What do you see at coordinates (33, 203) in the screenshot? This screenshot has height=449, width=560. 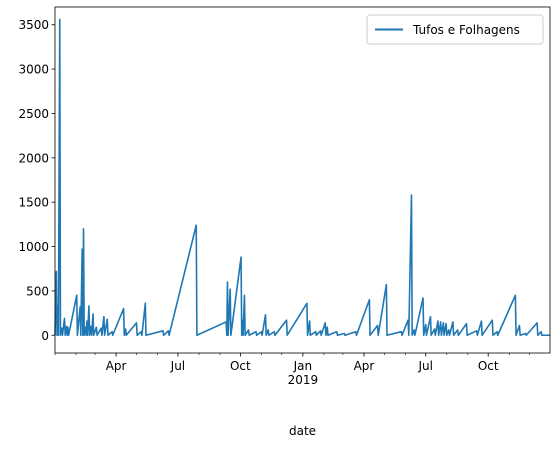 I see `y-tick-label: 1500` at bounding box center [33, 203].